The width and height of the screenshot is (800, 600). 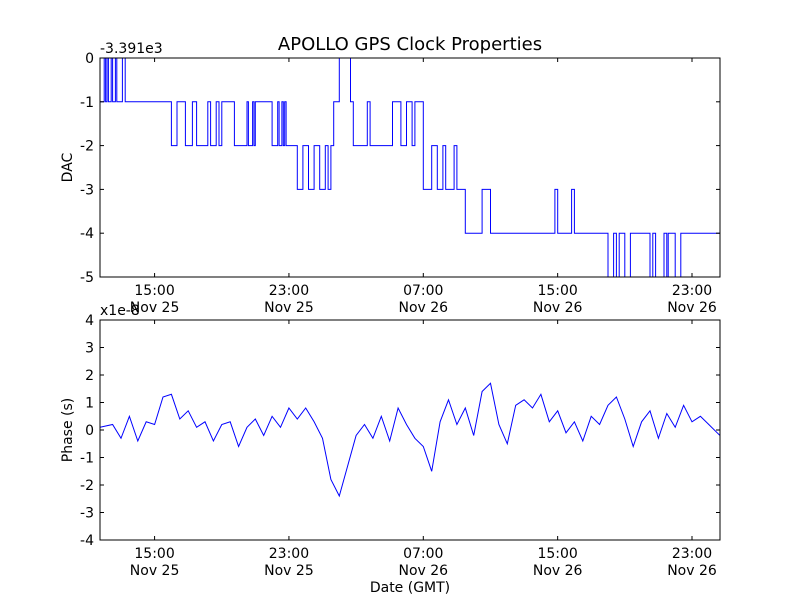 I want to click on dac-x-tick-time: 07:00, so click(x=423, y=291).